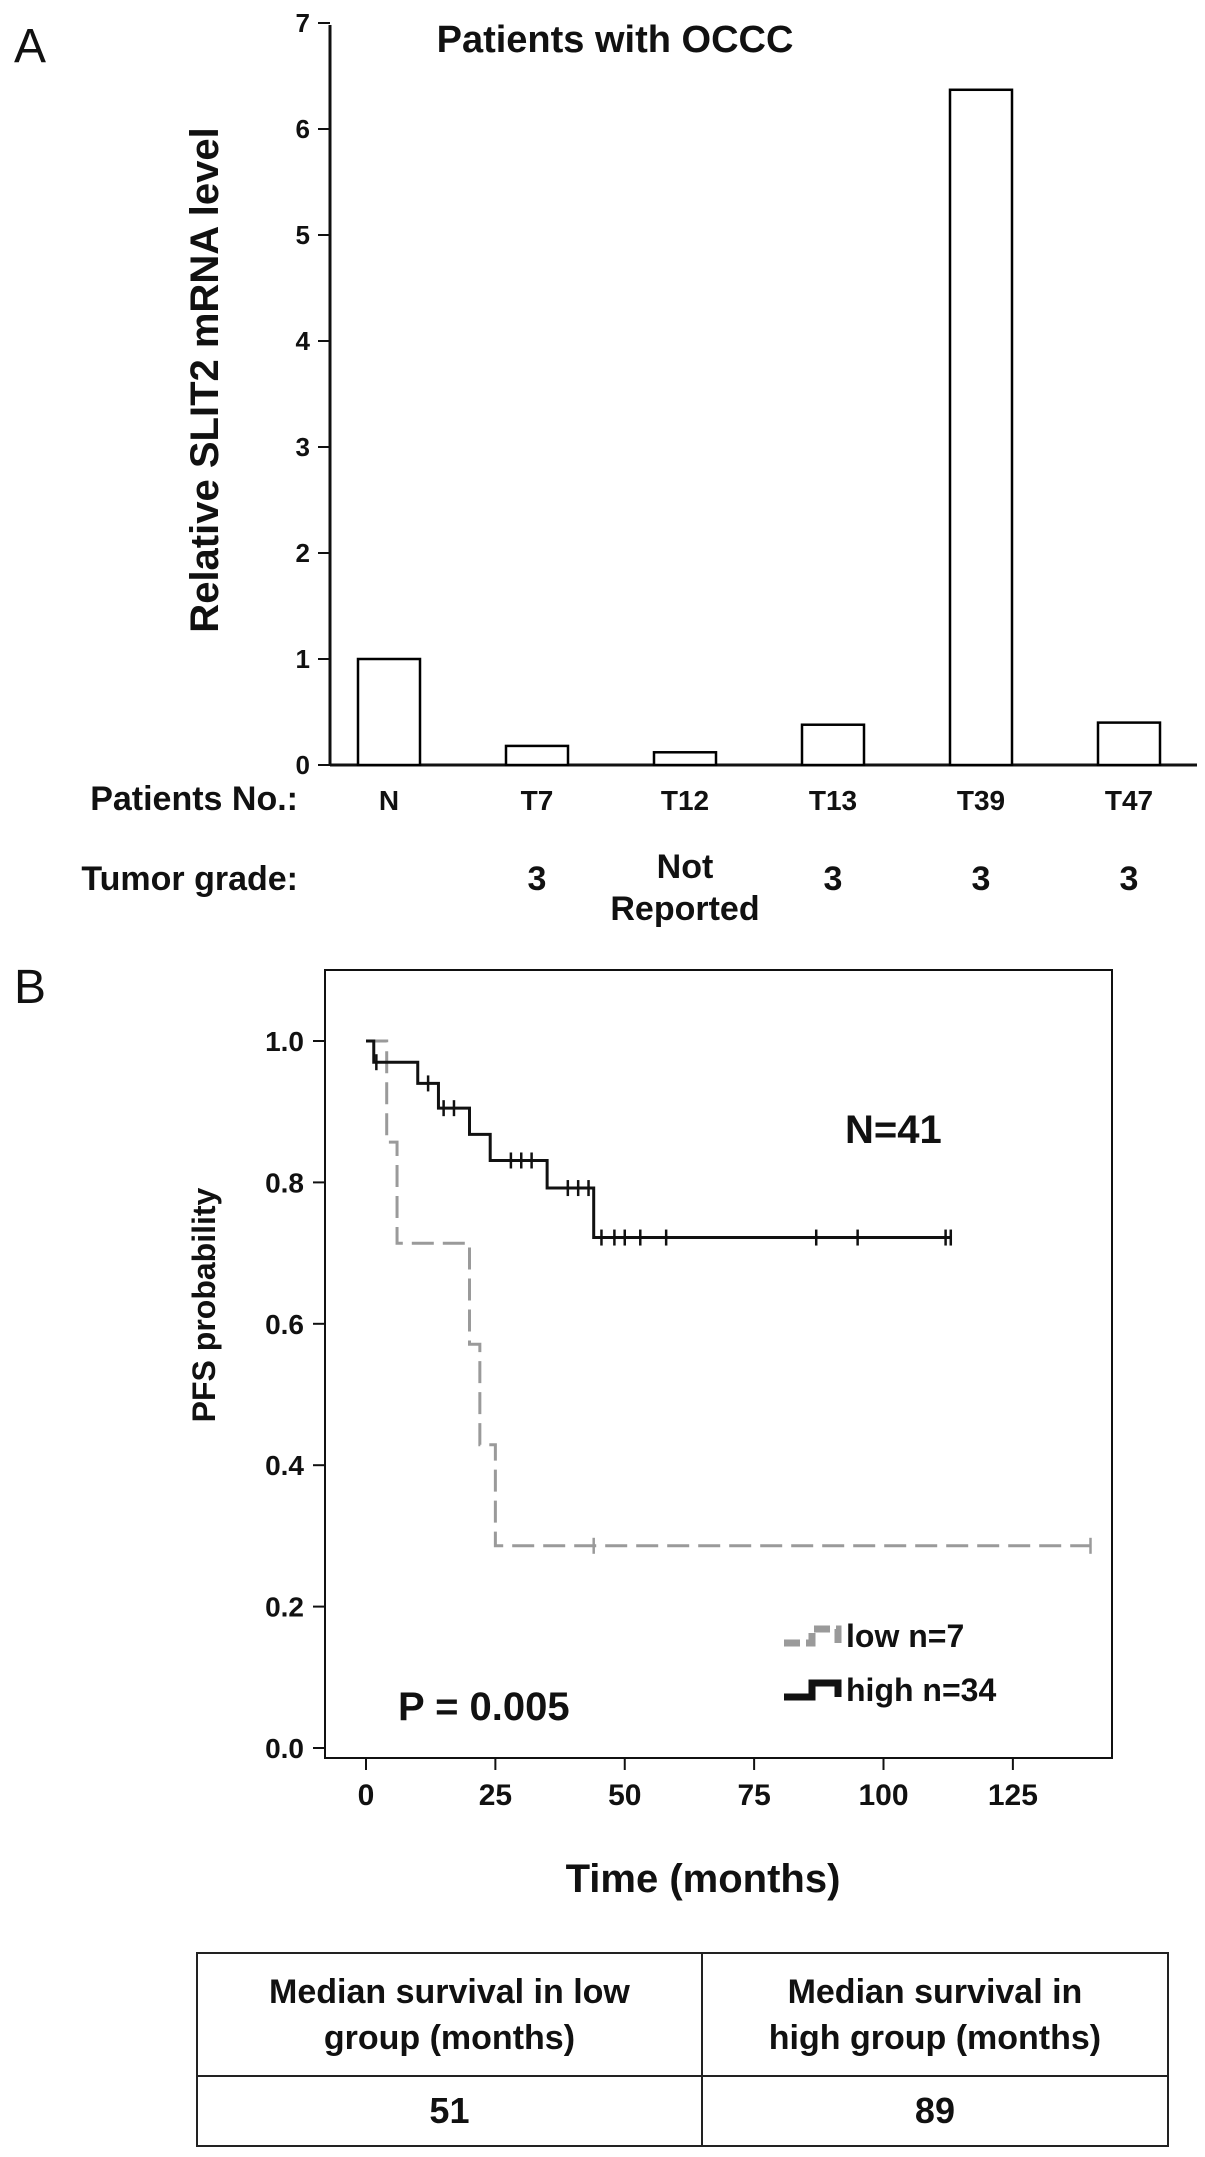  I want to click on y-tick-label: 0.2, so click(284, 1607).